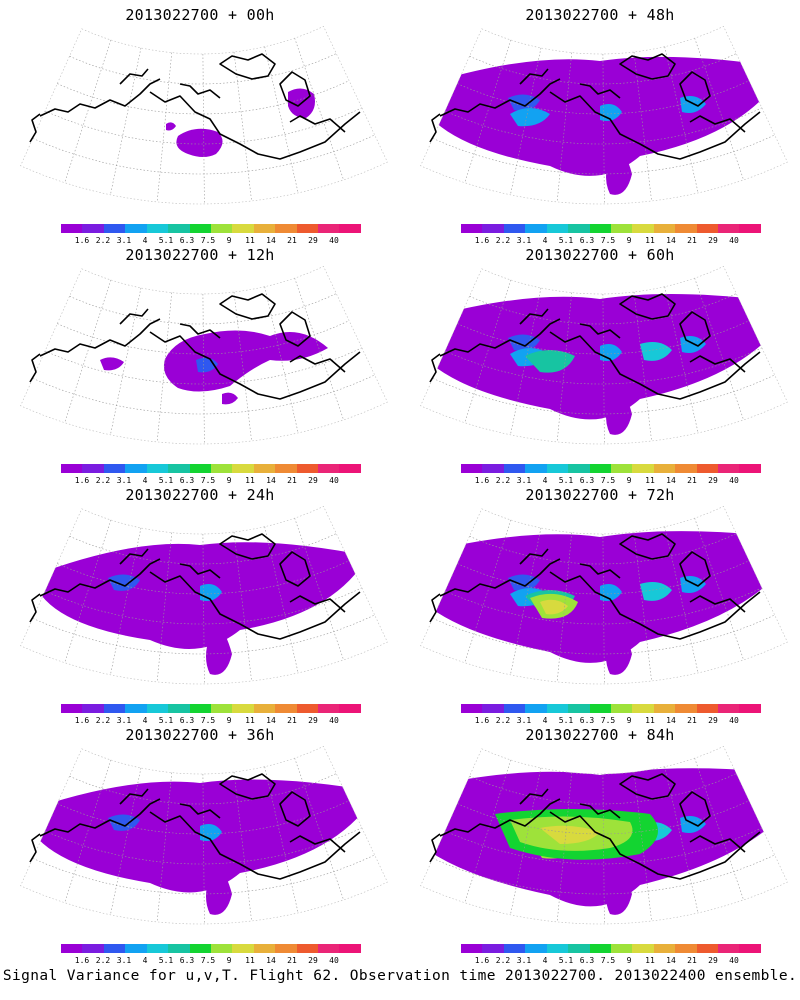 This screenshot has width=800, height=1000. I want to click on colorbar-label: 1.6, so click(482, 240).